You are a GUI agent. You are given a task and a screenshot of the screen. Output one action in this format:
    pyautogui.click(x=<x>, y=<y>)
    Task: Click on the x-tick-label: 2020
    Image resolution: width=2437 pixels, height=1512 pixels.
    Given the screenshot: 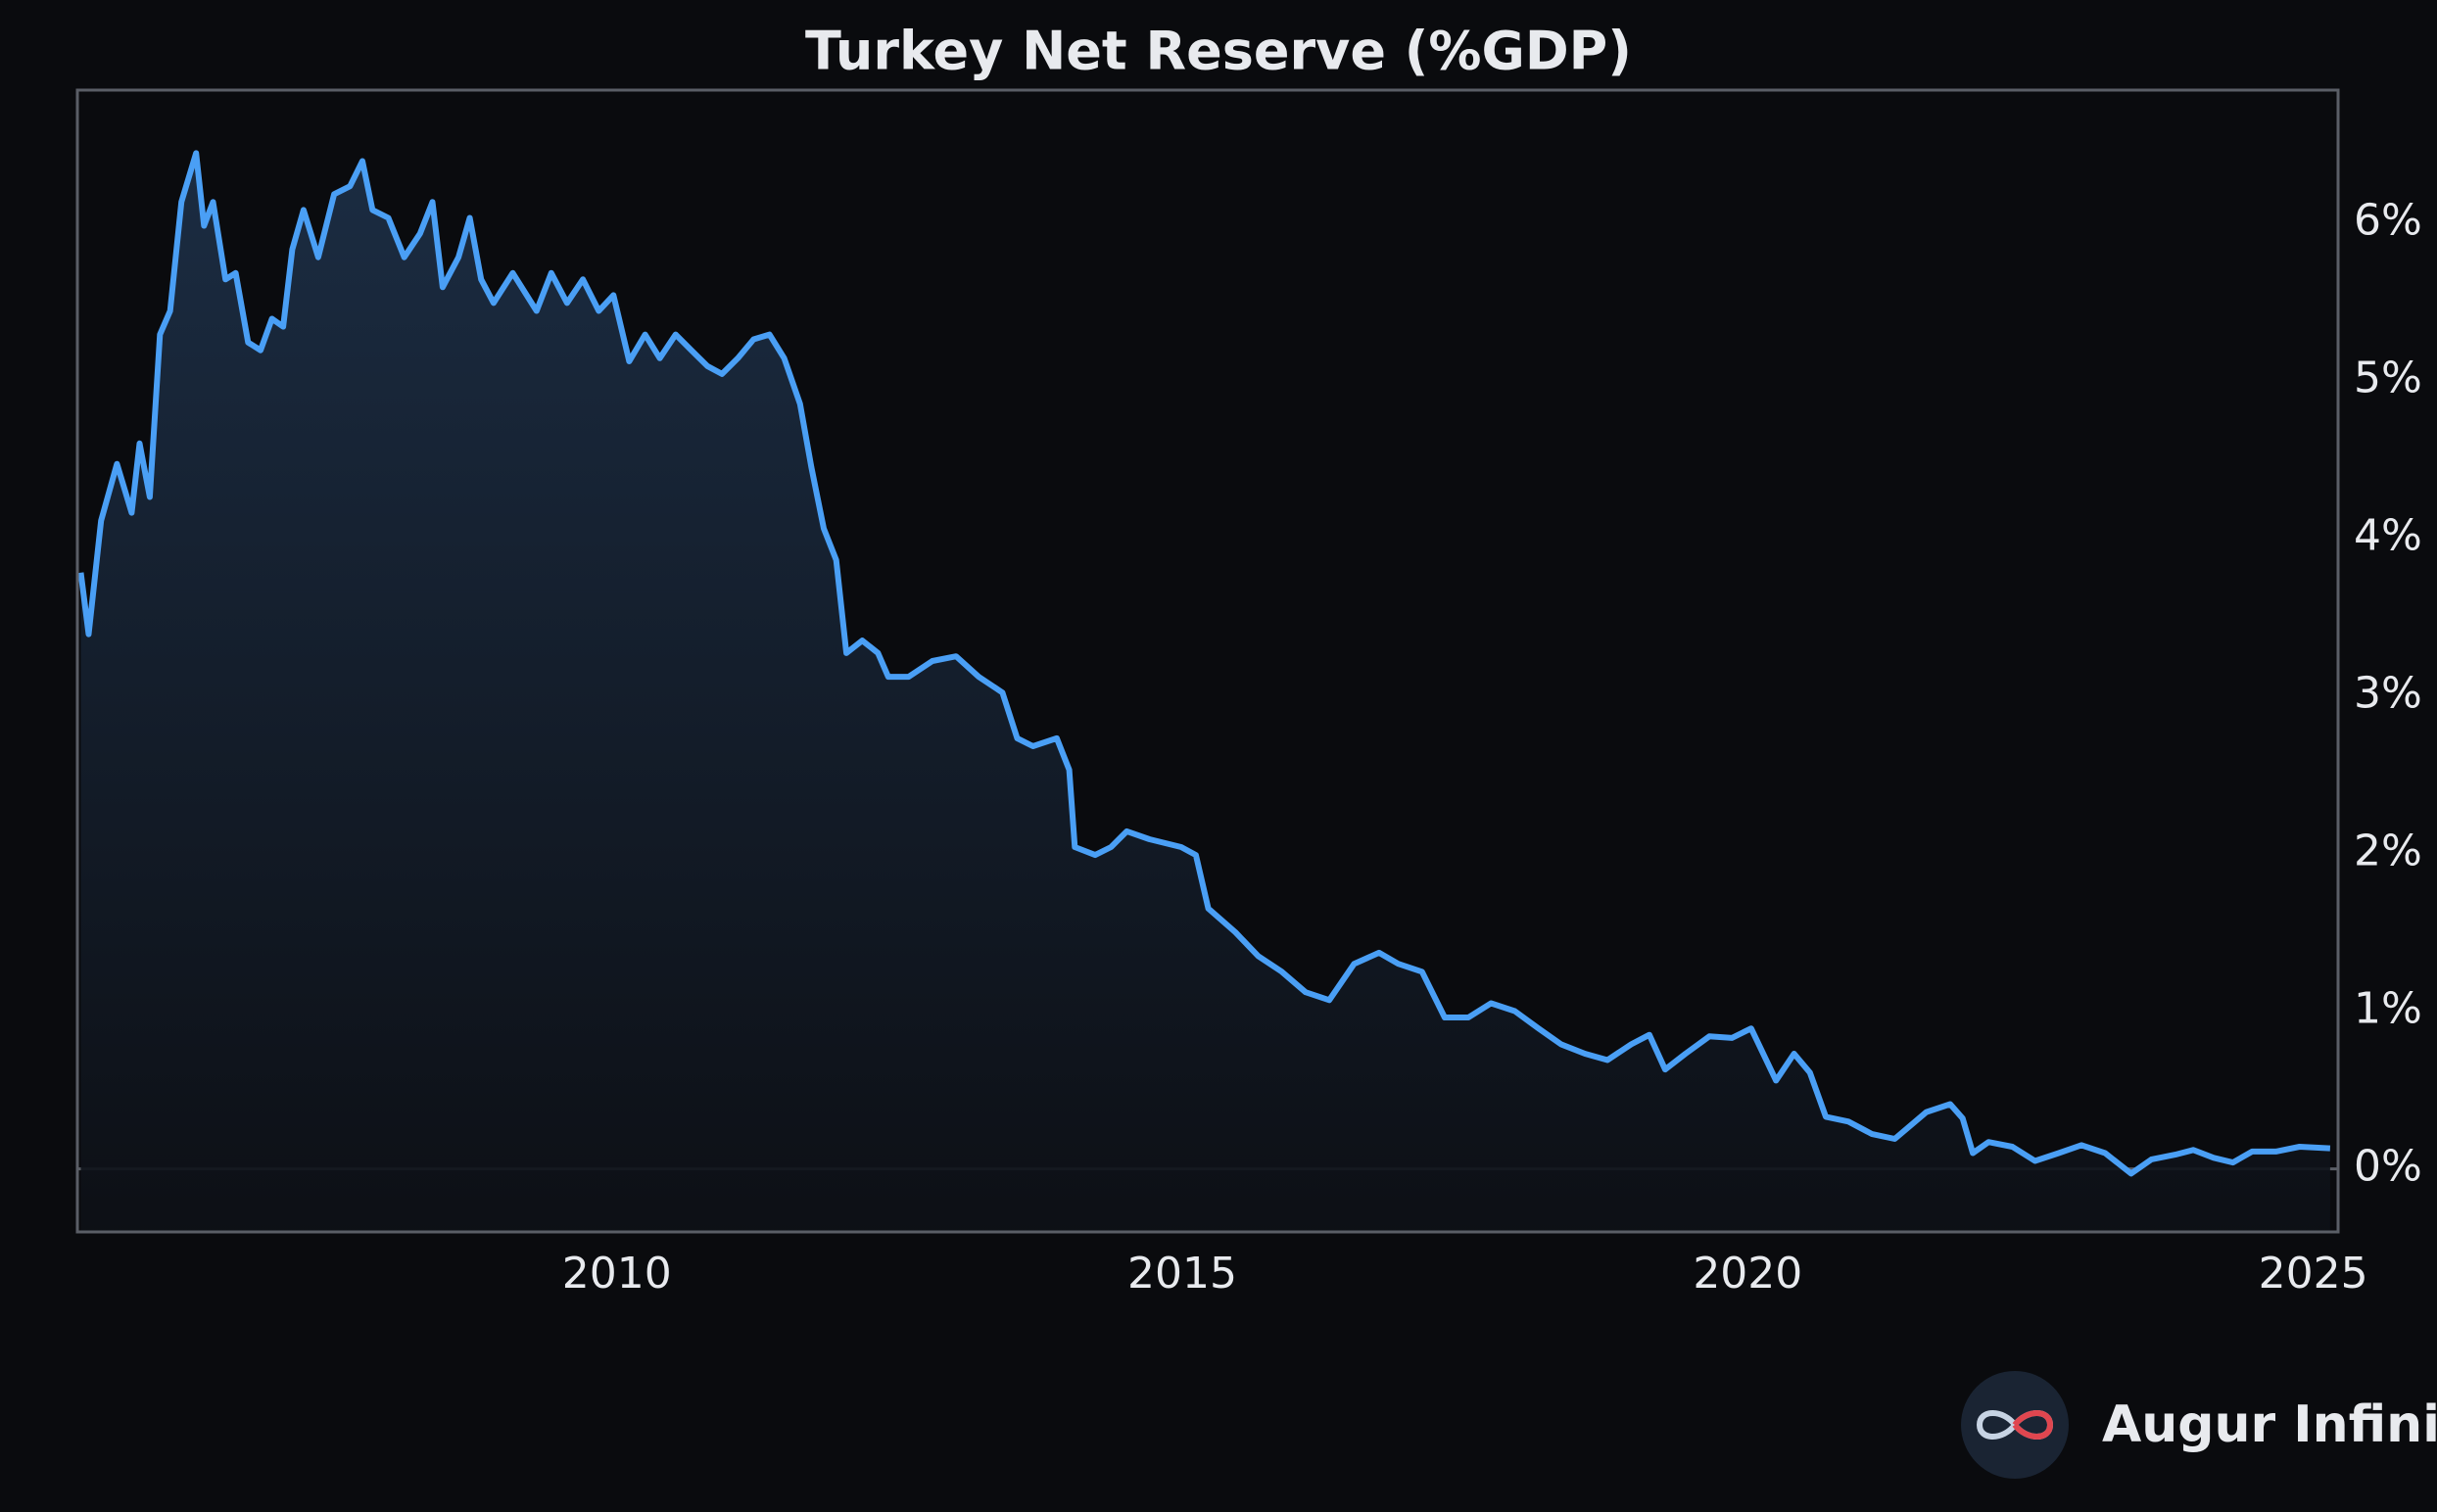 What is the action you would take?
    pyautogui.click(x=1747, y=1274)
    